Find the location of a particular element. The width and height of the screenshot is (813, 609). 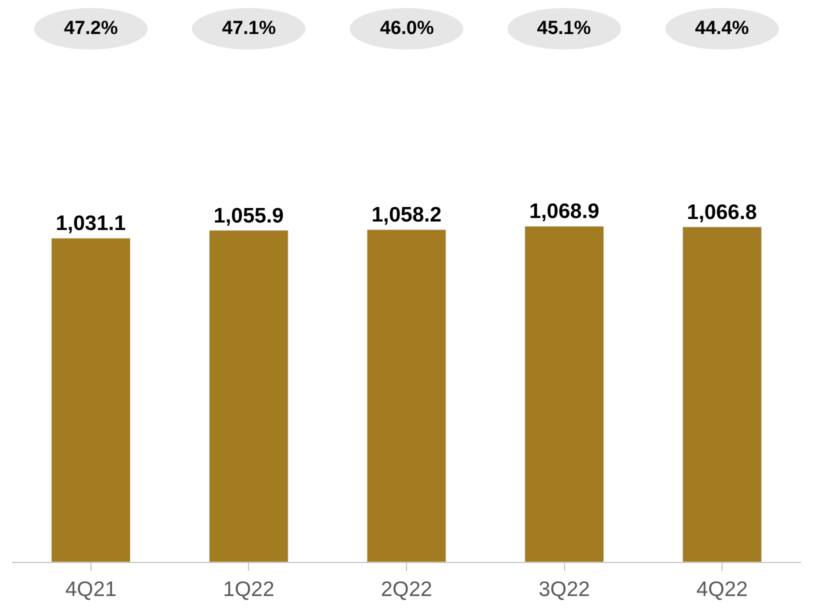

text: 47.2% is located at coordinates (91, 28).